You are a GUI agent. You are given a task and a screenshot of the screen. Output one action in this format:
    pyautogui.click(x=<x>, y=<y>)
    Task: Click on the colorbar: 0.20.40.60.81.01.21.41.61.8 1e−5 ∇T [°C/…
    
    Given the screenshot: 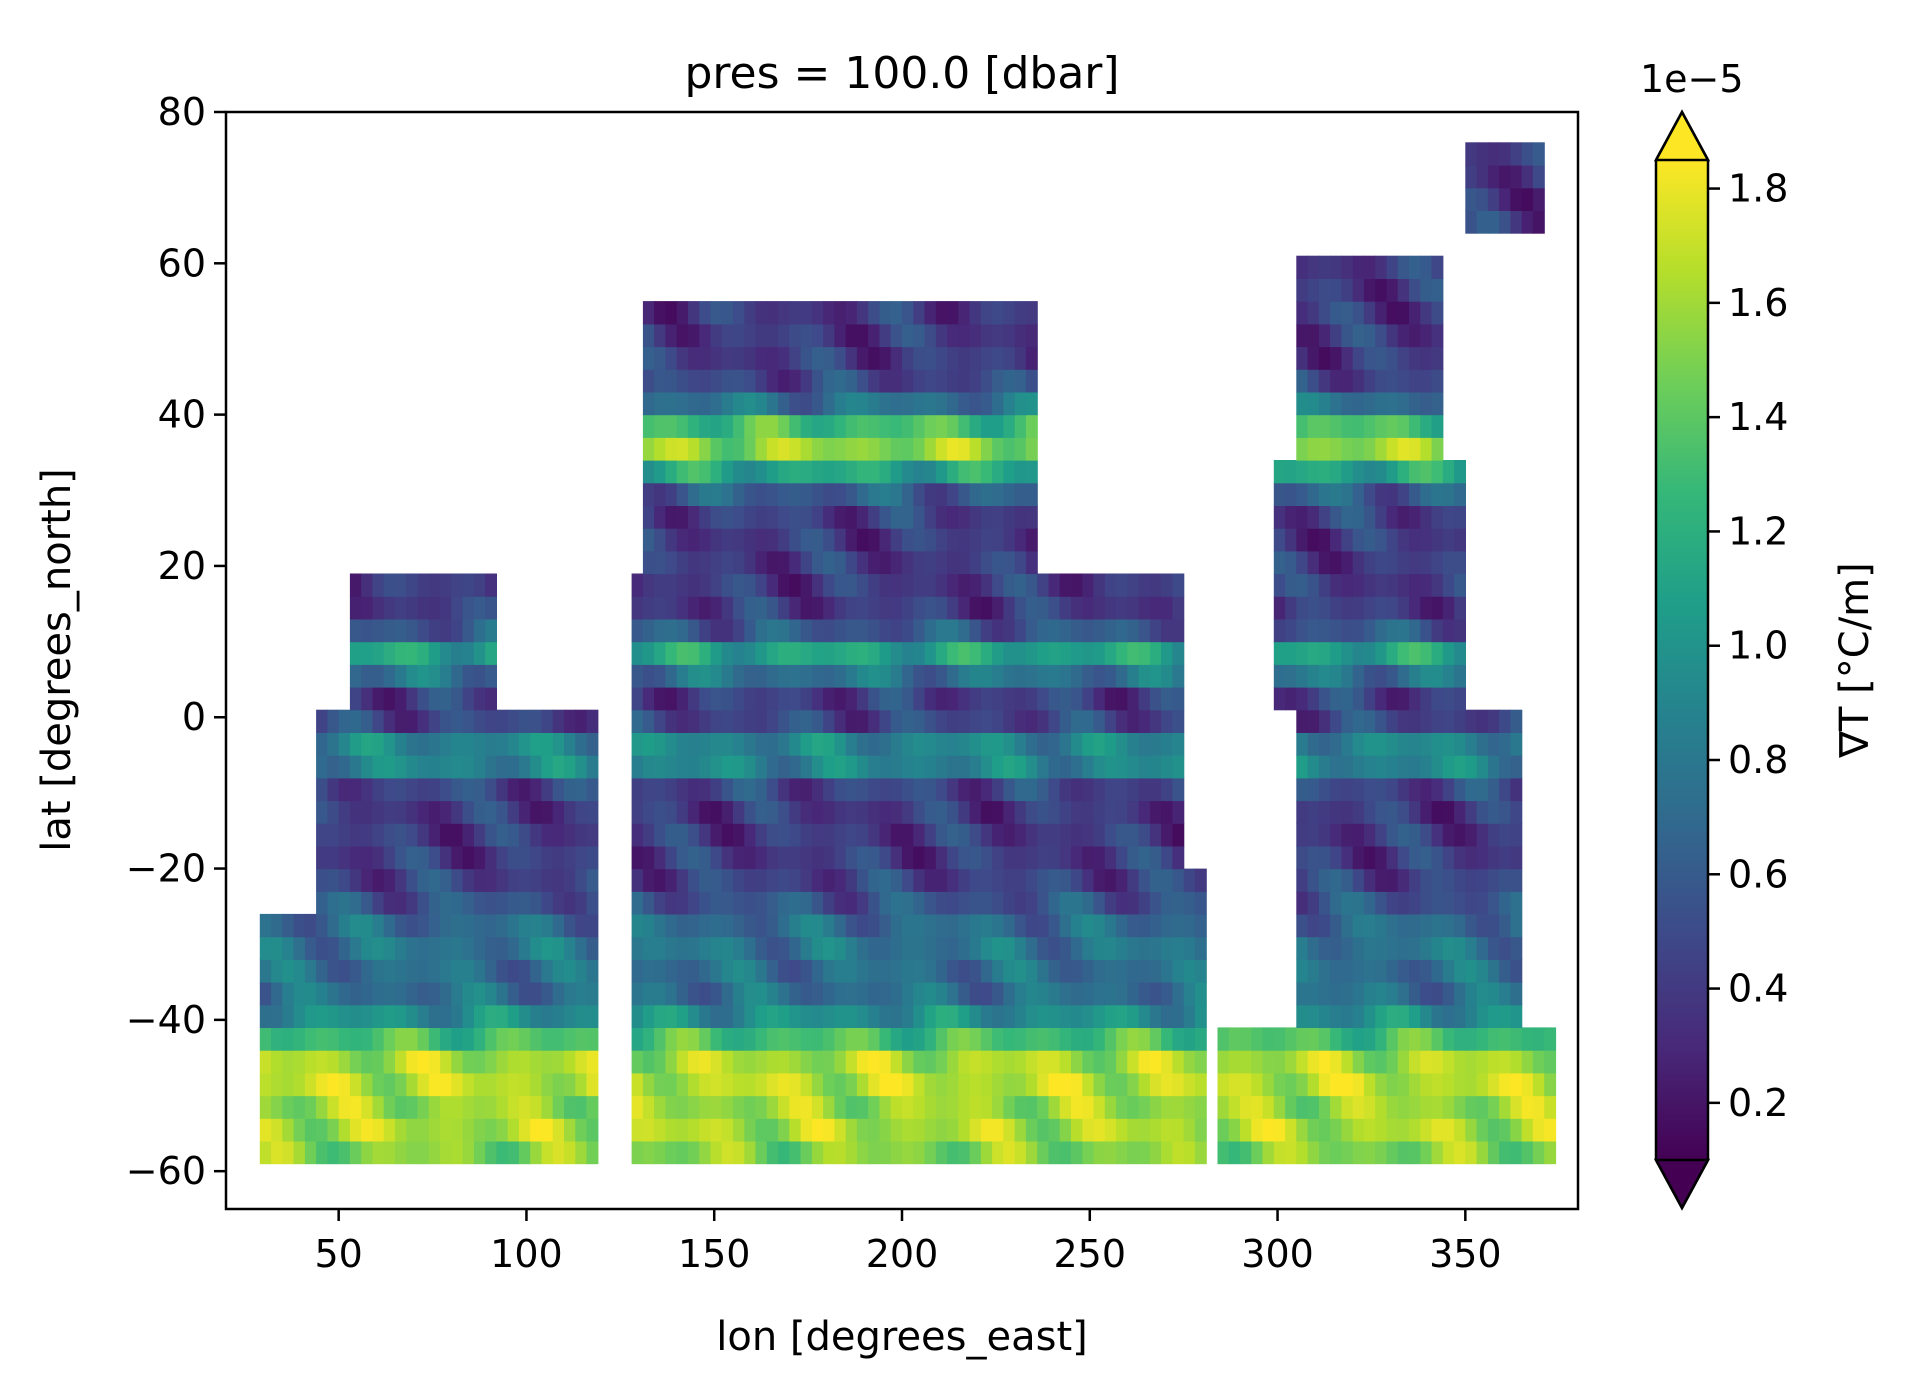 What is the action you would take?
    pyautogui.click(x=1759, y=634)
    